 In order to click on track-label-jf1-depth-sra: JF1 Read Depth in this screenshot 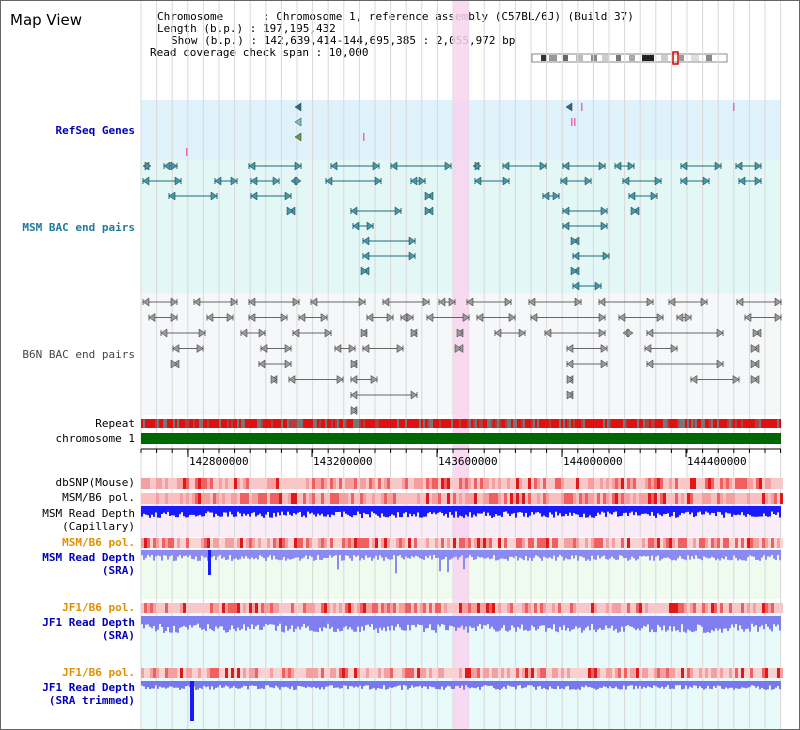, I will do `click(88, 622)`.